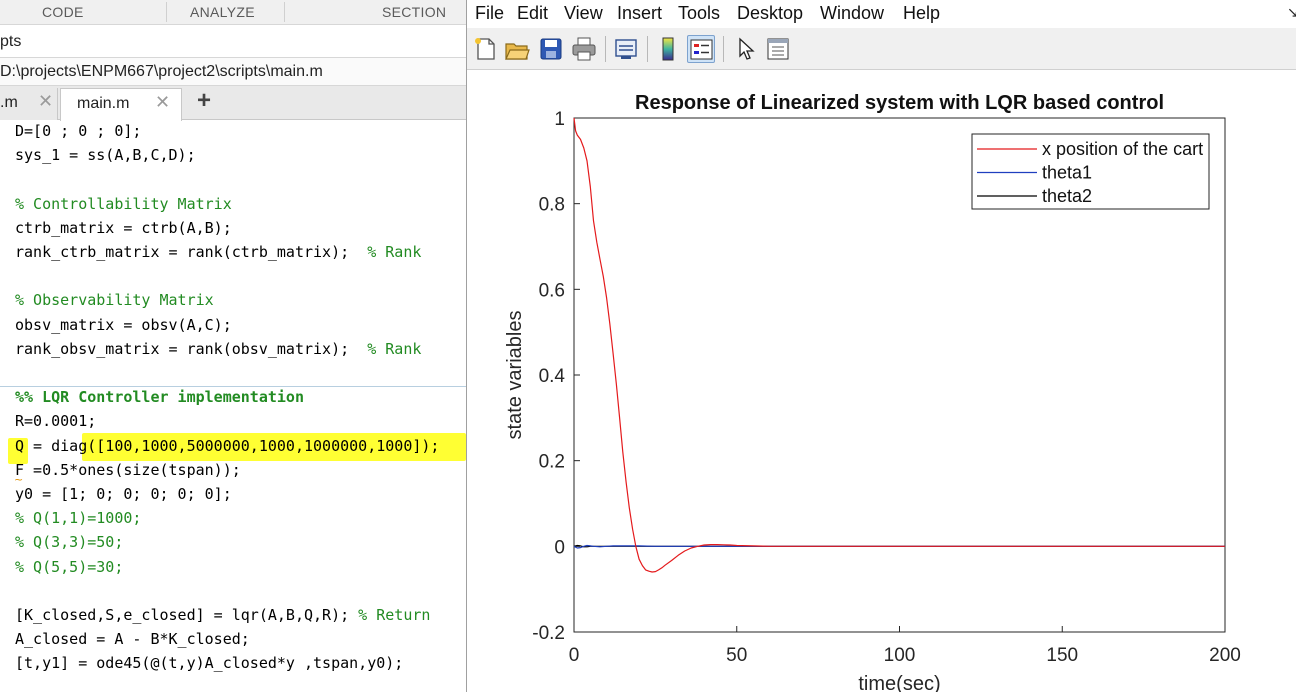 Image resolution: width=1296 pixels, height=692 pixels. I want to click on code-text: % Observability Matrix, so click(114, 300).